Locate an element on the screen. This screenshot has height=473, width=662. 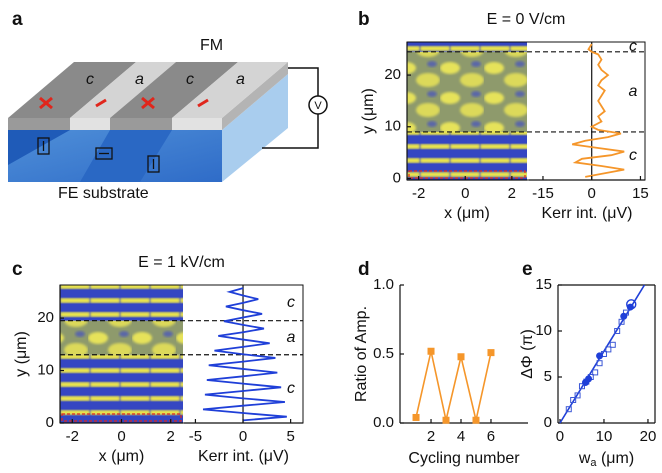
meter-label: V is located at coordinates (318, 106).